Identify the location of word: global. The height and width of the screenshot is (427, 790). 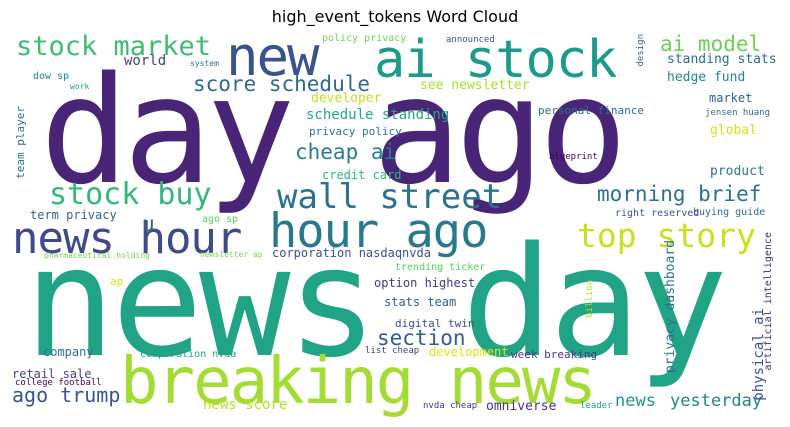
(733, 130).